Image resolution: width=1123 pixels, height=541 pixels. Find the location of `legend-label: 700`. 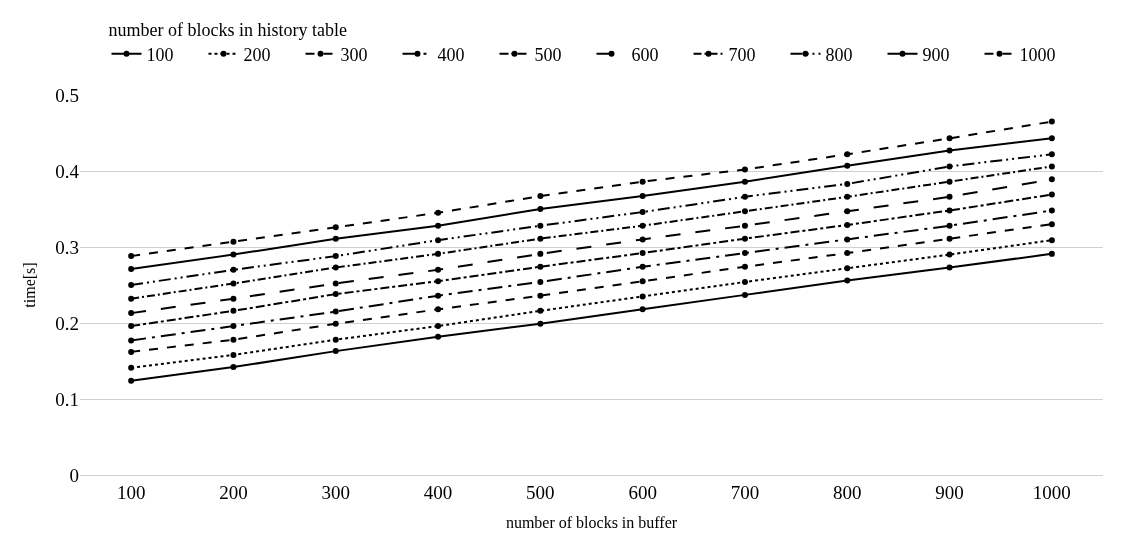

legend-label: 700 is located at coordinates (742, 54).